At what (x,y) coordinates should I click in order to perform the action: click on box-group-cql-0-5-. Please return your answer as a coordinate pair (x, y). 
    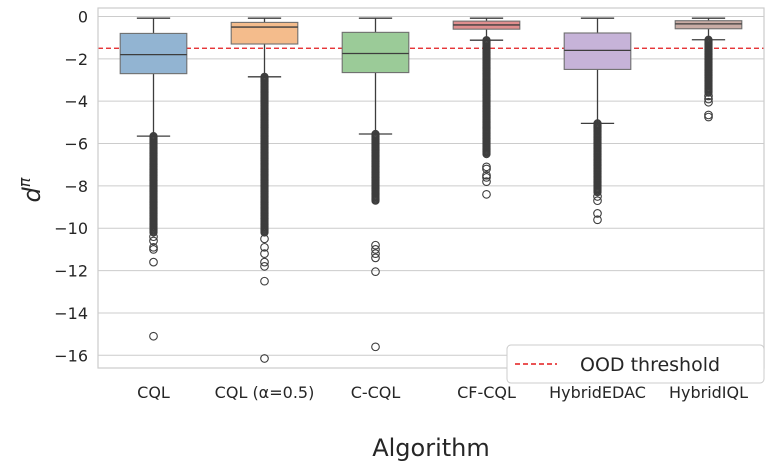
    Looking at the image, I should click on (264, 190).